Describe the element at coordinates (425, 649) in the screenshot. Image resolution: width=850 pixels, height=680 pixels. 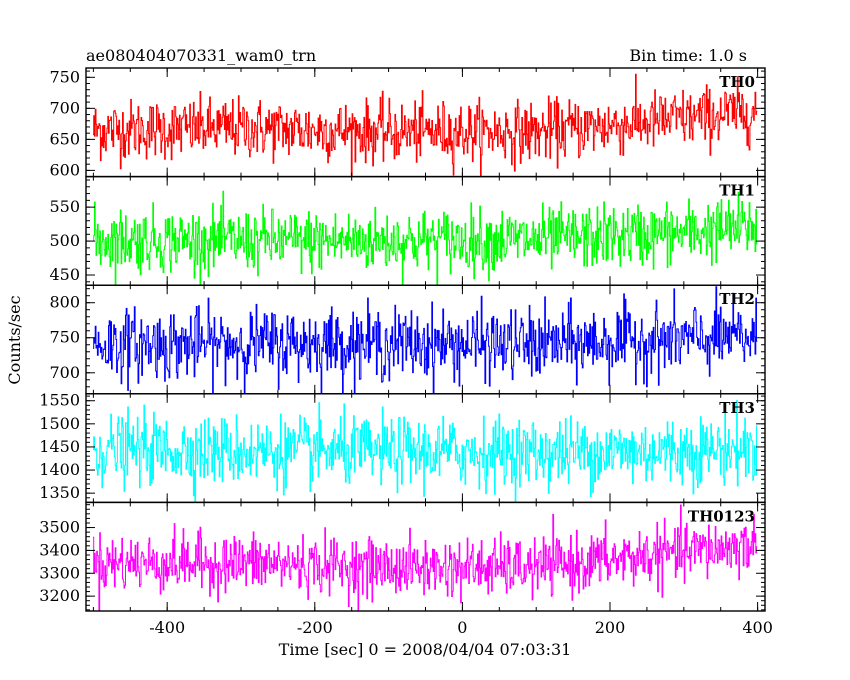
I see `x-axis-label: Time [sec] 0 = 2008/04/04 07:03:31` at that location.